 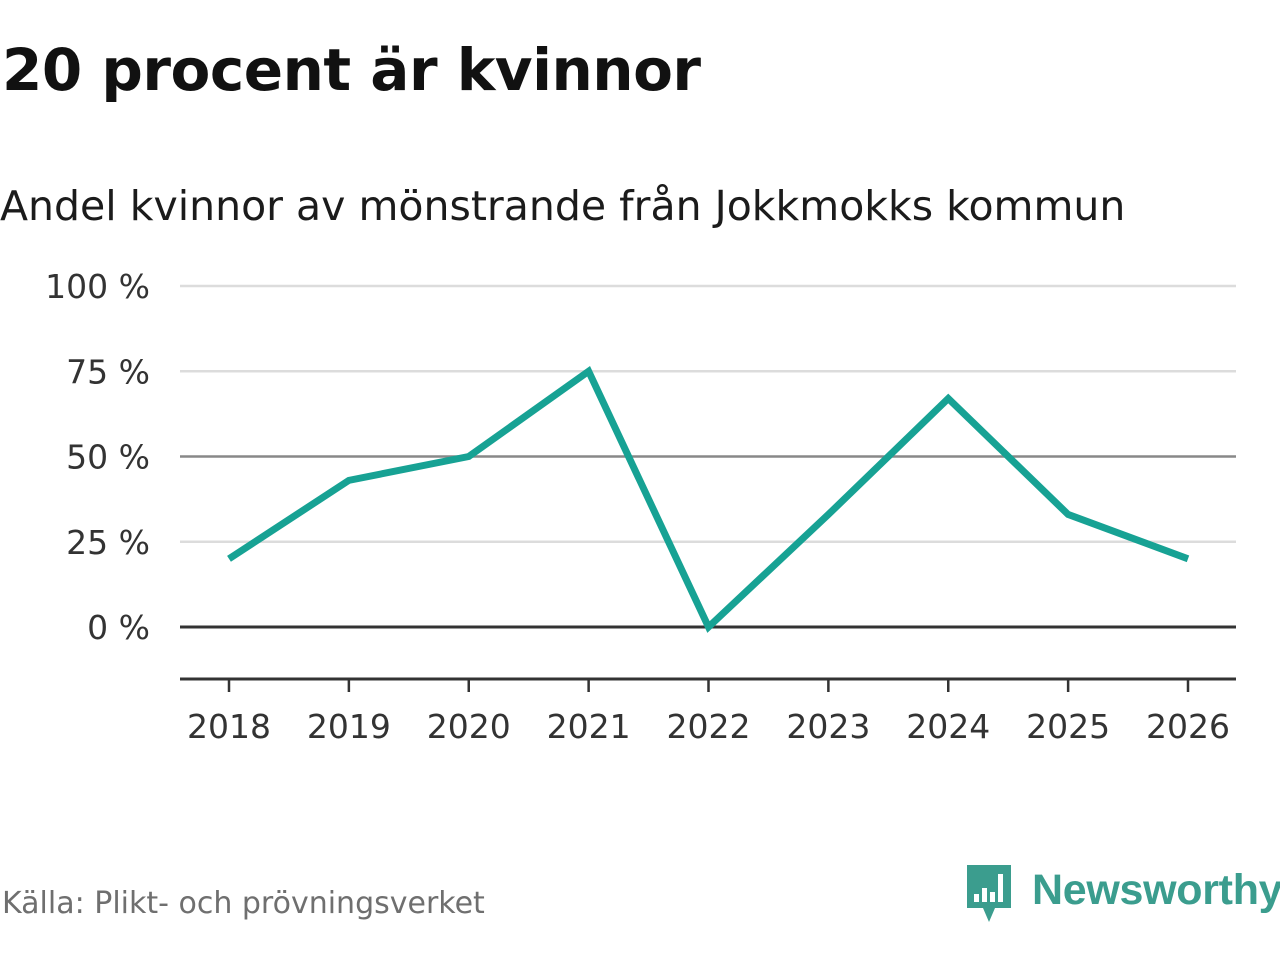 What do you see at coordinates (351, 70) in the screenshot?
I see `chart-title: 20 procent är kvinnor` at bounding box center [351, 70].